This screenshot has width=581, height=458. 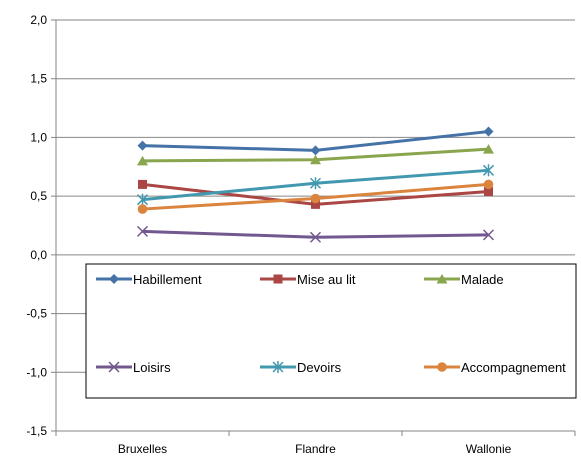 I want to click on x-axis-tick-labels: Bruxelles Flandre Wallonie, so click(x=315, y=449).